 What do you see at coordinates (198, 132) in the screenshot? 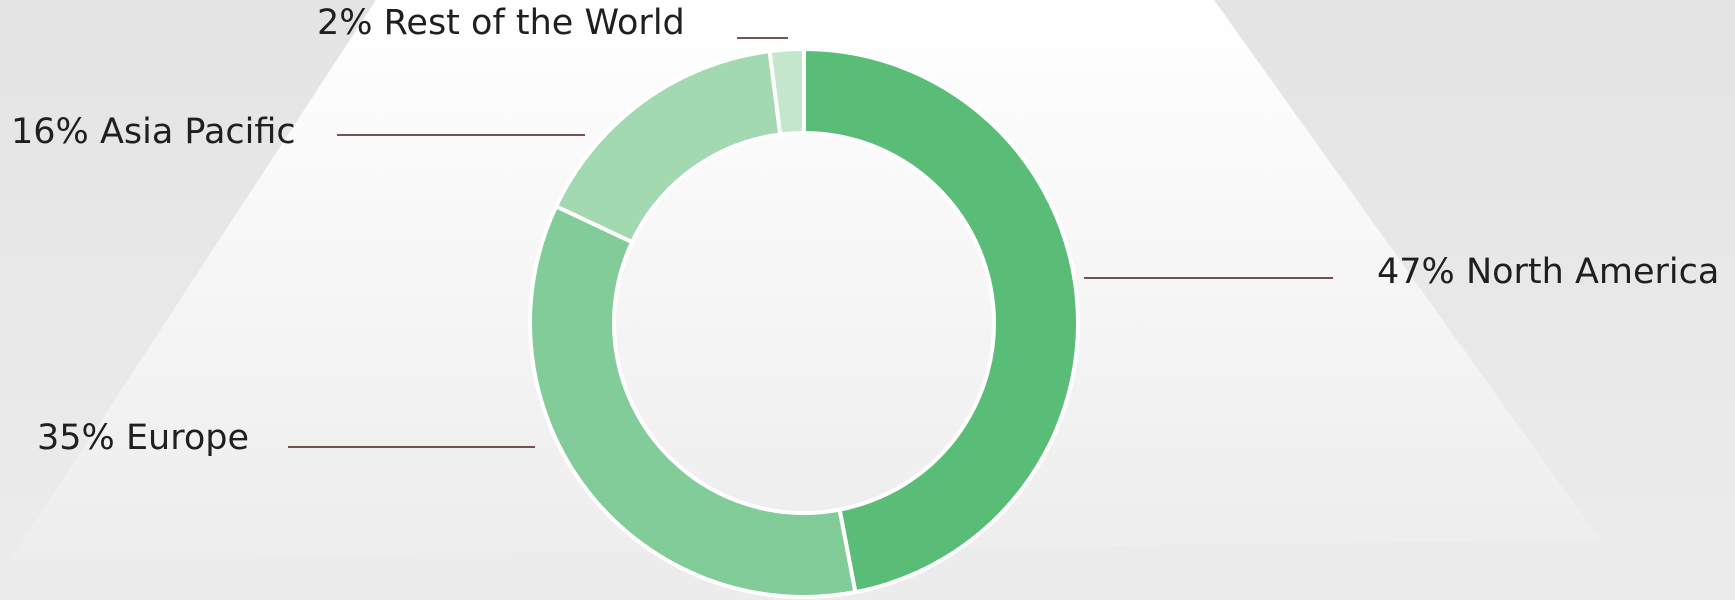
I see `category-label: Asia Pacific` at bounding box center [198, 132].